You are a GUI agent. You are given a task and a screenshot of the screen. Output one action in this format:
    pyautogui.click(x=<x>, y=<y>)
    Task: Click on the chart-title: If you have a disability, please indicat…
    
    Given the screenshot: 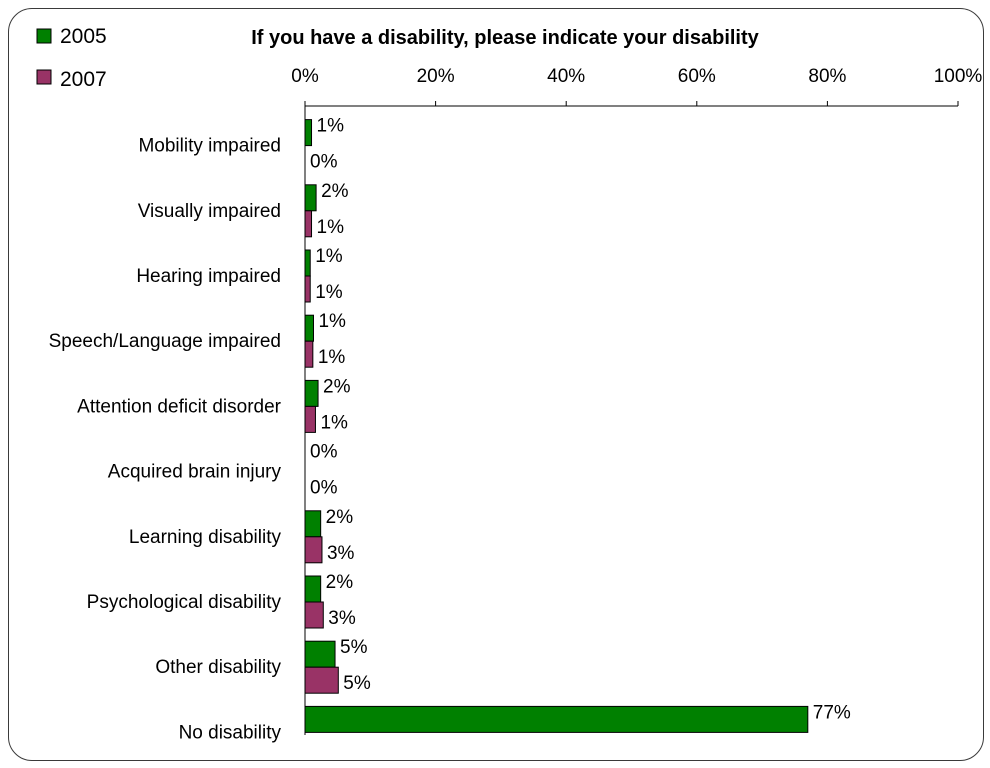 What is the action you would take?
    pyautogui.click(x=505, y=38)
    